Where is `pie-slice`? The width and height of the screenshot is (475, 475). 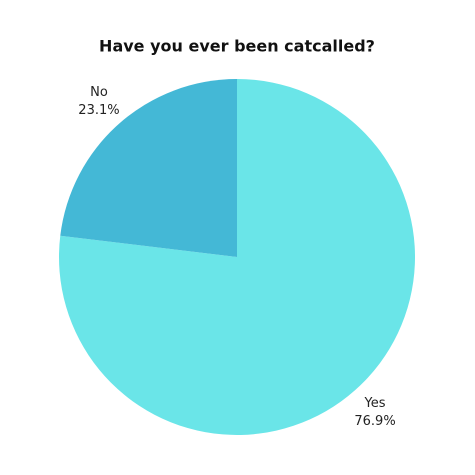 pie-slice is located at coordinates (149, 168).